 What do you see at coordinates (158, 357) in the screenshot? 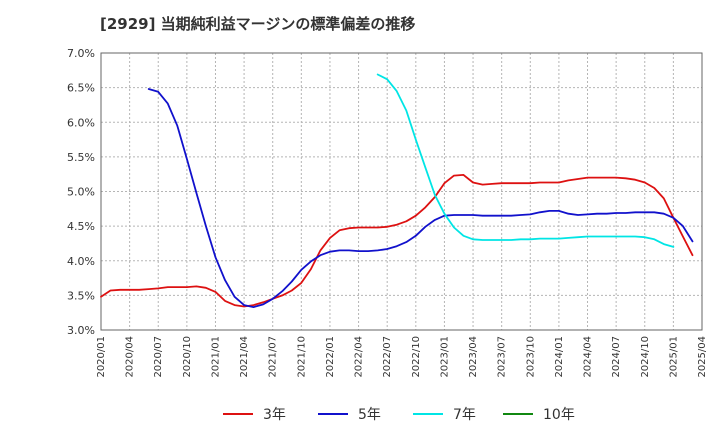
I see `x-tick-label: 2020/07` at bounding box center [158, 357].